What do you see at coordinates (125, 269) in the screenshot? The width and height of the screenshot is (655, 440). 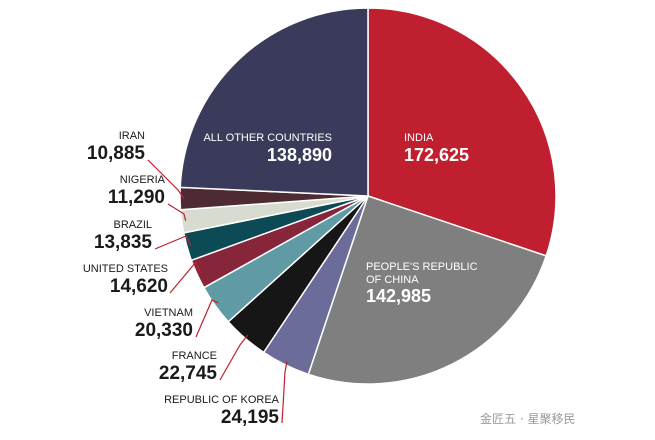 I see `label-united-states-name: UNITED STATES` at bounding box center [125, 269].